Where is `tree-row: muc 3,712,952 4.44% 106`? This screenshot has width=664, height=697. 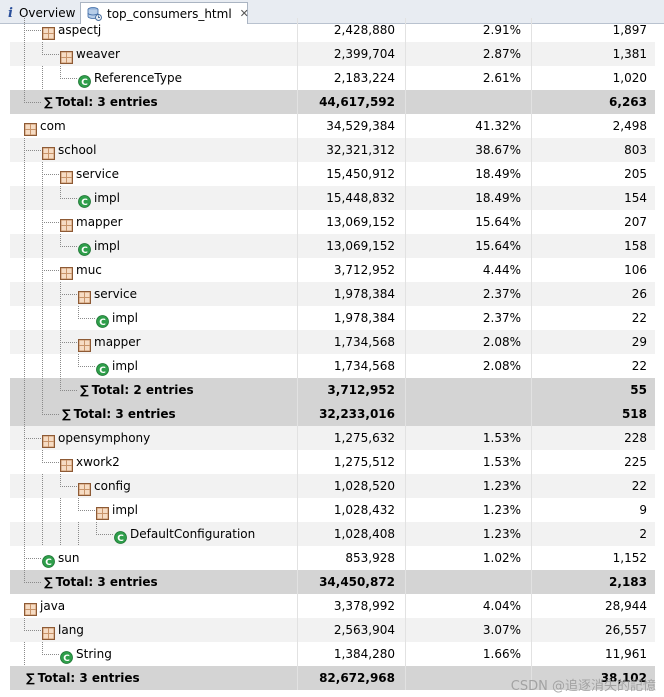 tree-row: muc 3,712,952 4.44% 106 is located at coordinates (332, 270).